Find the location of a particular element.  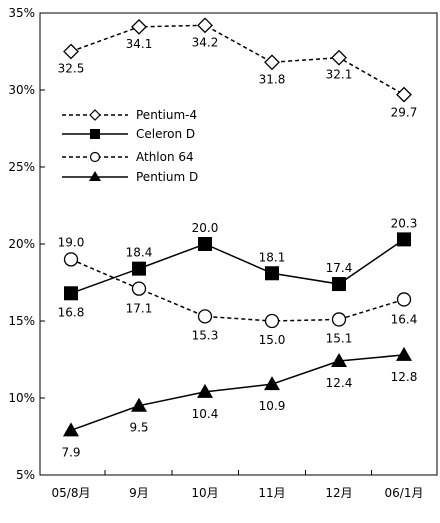

y-tick-label: 20% is located at coordinates (21, 244).